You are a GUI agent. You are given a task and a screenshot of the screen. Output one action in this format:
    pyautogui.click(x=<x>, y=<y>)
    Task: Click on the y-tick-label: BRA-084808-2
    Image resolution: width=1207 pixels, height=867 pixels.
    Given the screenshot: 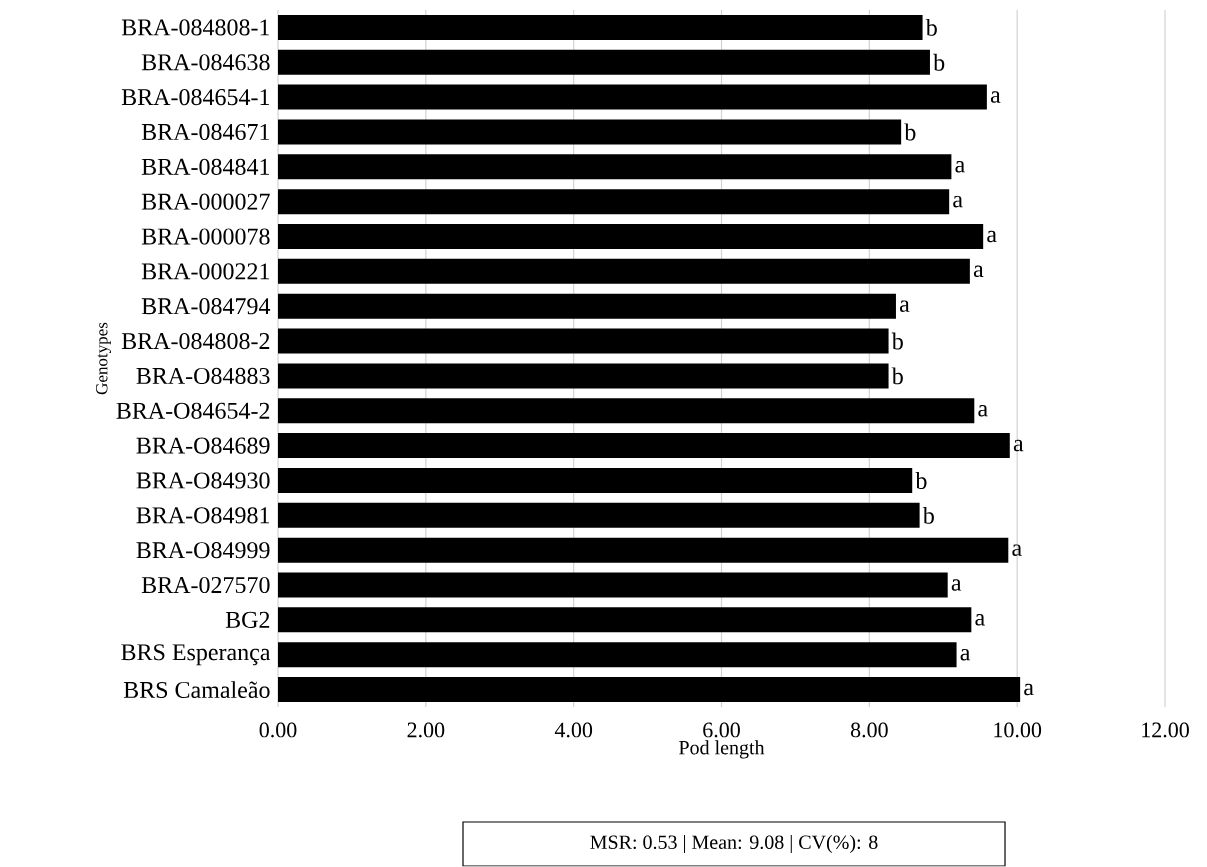 What is the action you would take?
    pyautogui.click(x=195, y=341)
    